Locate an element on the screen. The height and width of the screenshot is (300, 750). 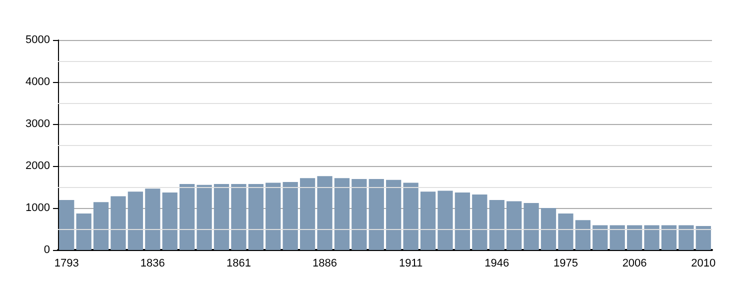
x-tick-label: 1836 is located at coordinates (152, 264).